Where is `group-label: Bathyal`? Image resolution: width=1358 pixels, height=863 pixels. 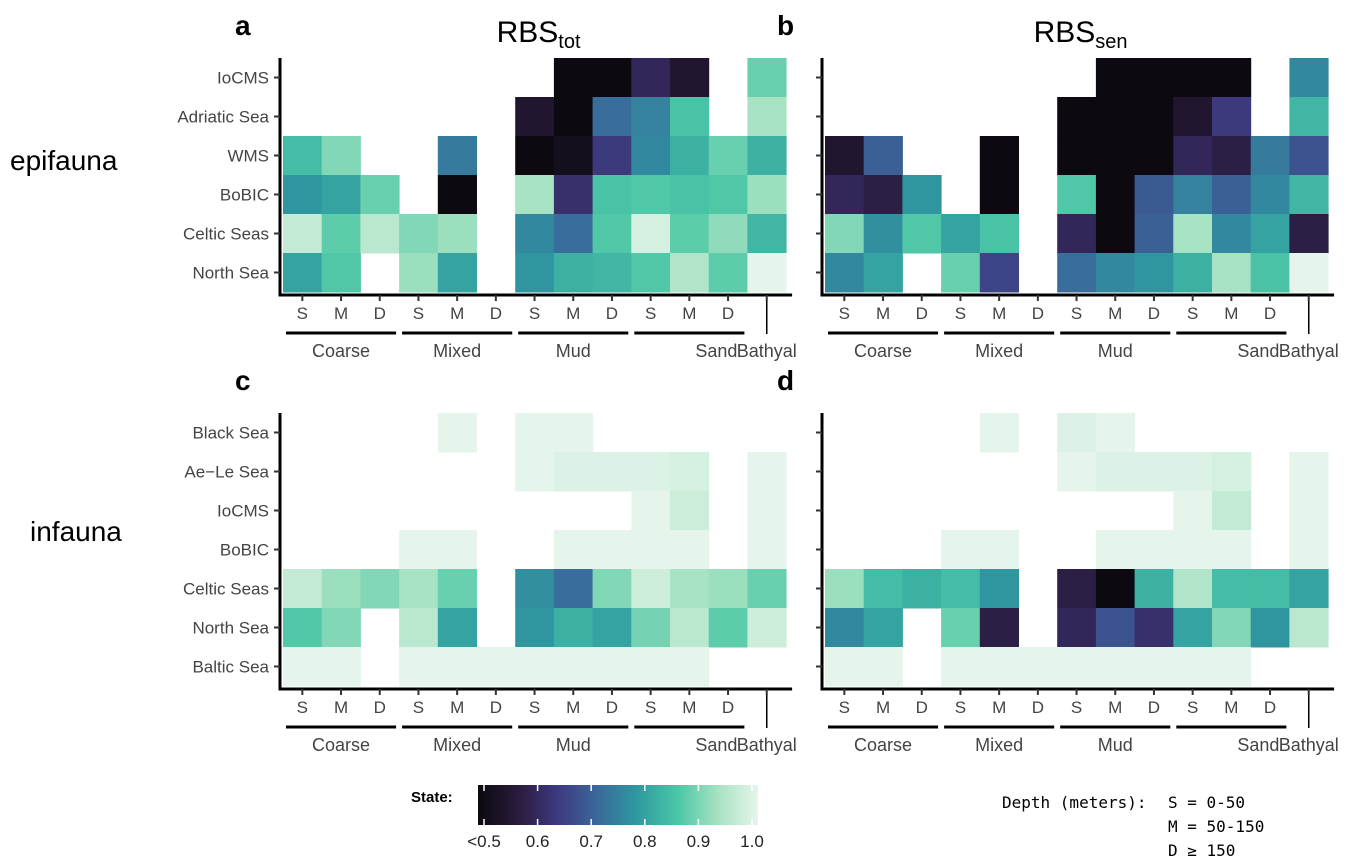 group-label: Bathyal is located at coordinates (1309, 745).